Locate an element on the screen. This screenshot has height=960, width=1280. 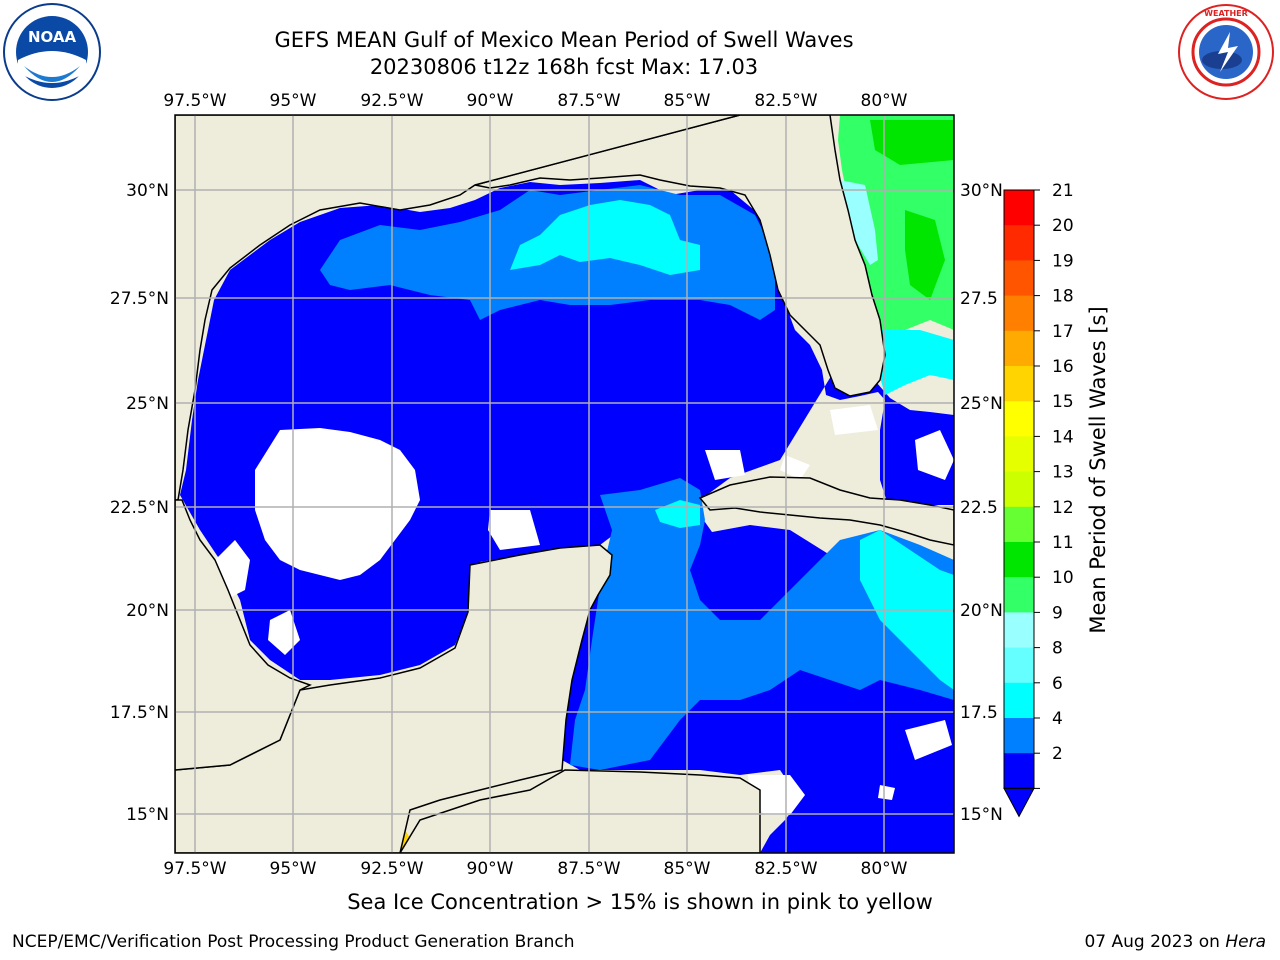
lat-label-left: 20°N is located at coordinates (147, 611).